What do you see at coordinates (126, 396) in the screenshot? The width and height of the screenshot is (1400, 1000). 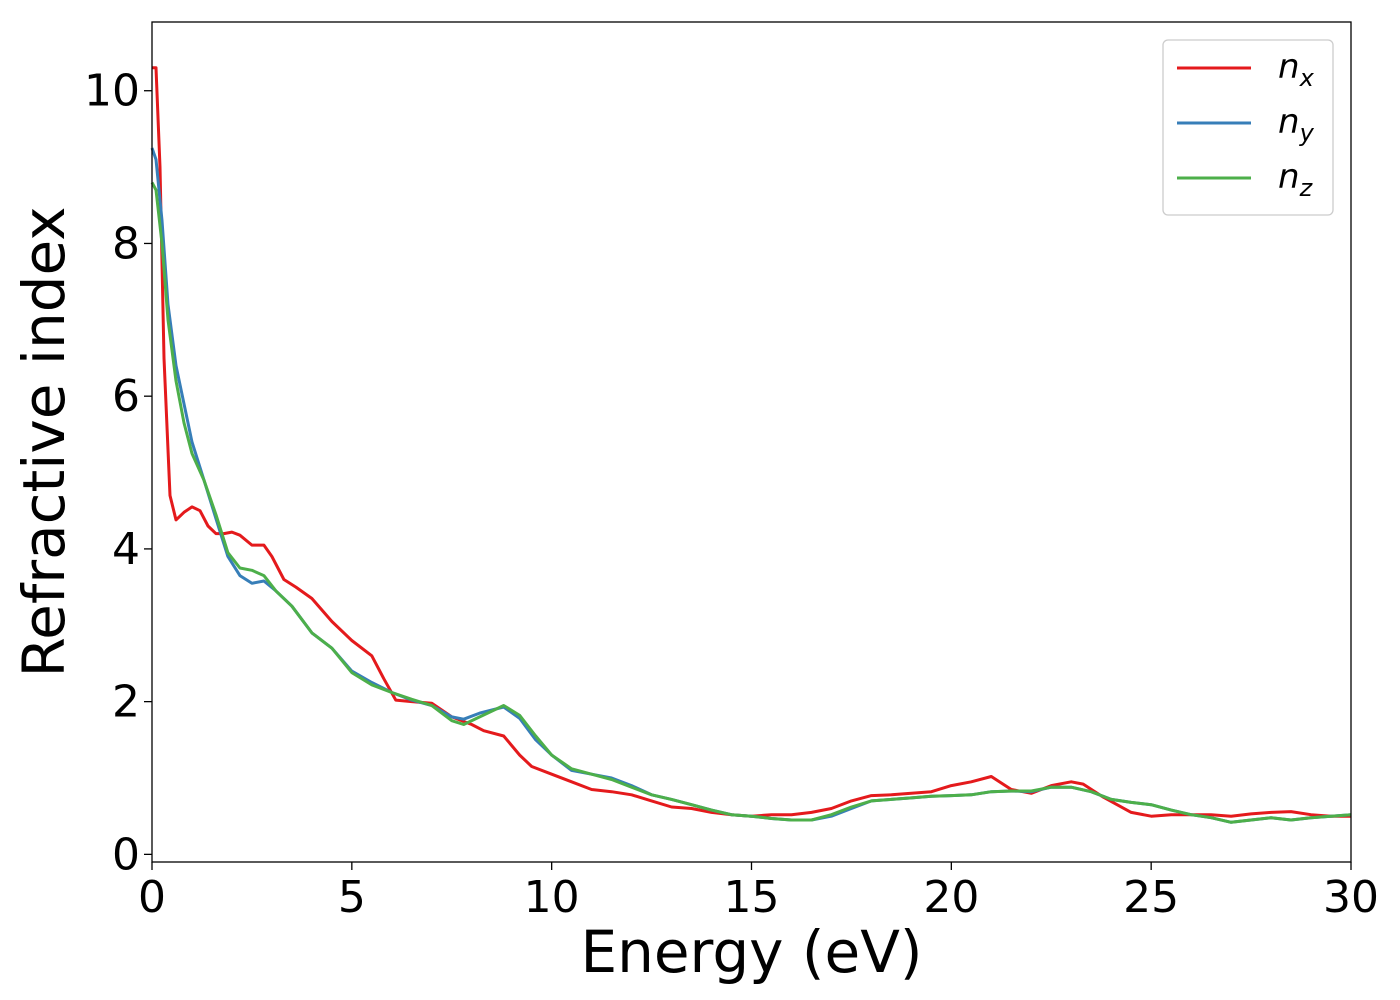 I see `y-tick-label: 6` at bounding box center [126, 396].